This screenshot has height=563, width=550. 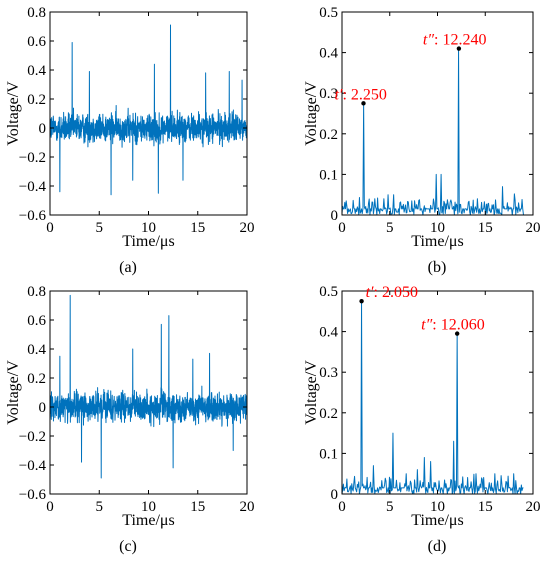 What do you see at coordinates (437, 546) in the screenshot?
I see `panel-label: (d)` at bounding box center [437, 546].